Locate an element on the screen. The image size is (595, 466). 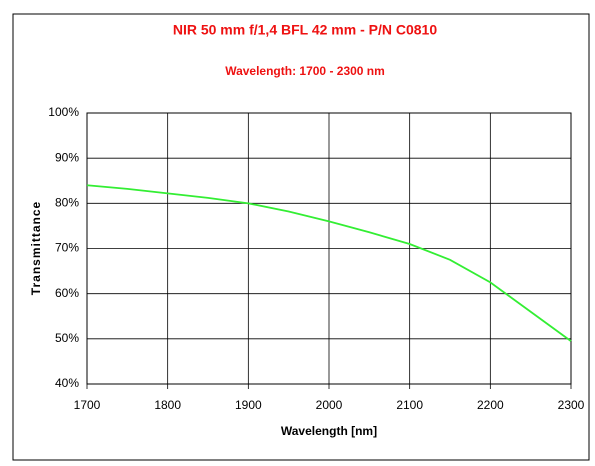
y-tick-label: 90% is located at coordinates (67, 157).